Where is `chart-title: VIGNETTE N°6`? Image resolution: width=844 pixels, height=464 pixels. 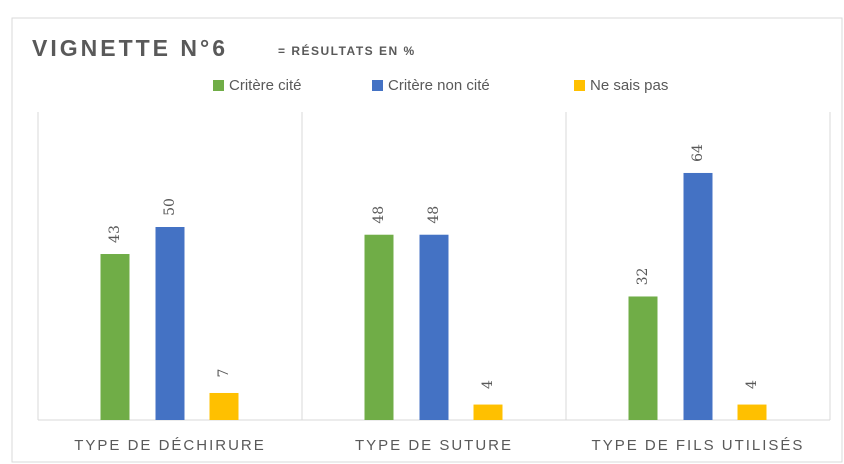 chart-title: VIGNETTE N°6 is located at coordinates (130, 48).